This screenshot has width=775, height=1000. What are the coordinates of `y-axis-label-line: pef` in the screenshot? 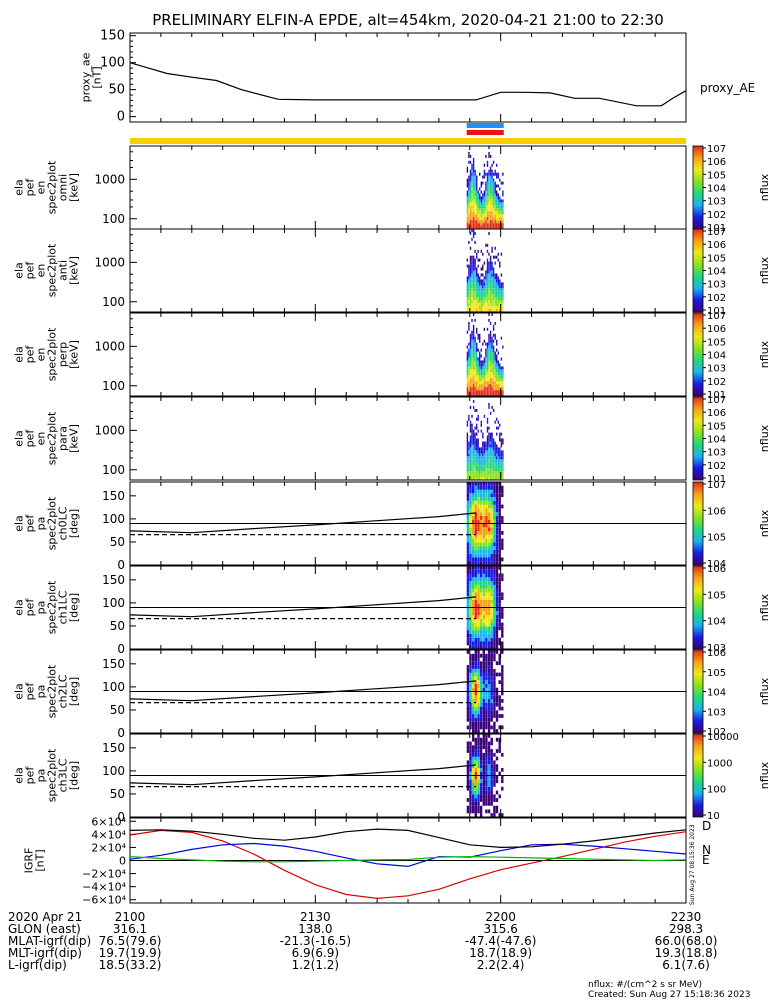 It's located at (30, 438).